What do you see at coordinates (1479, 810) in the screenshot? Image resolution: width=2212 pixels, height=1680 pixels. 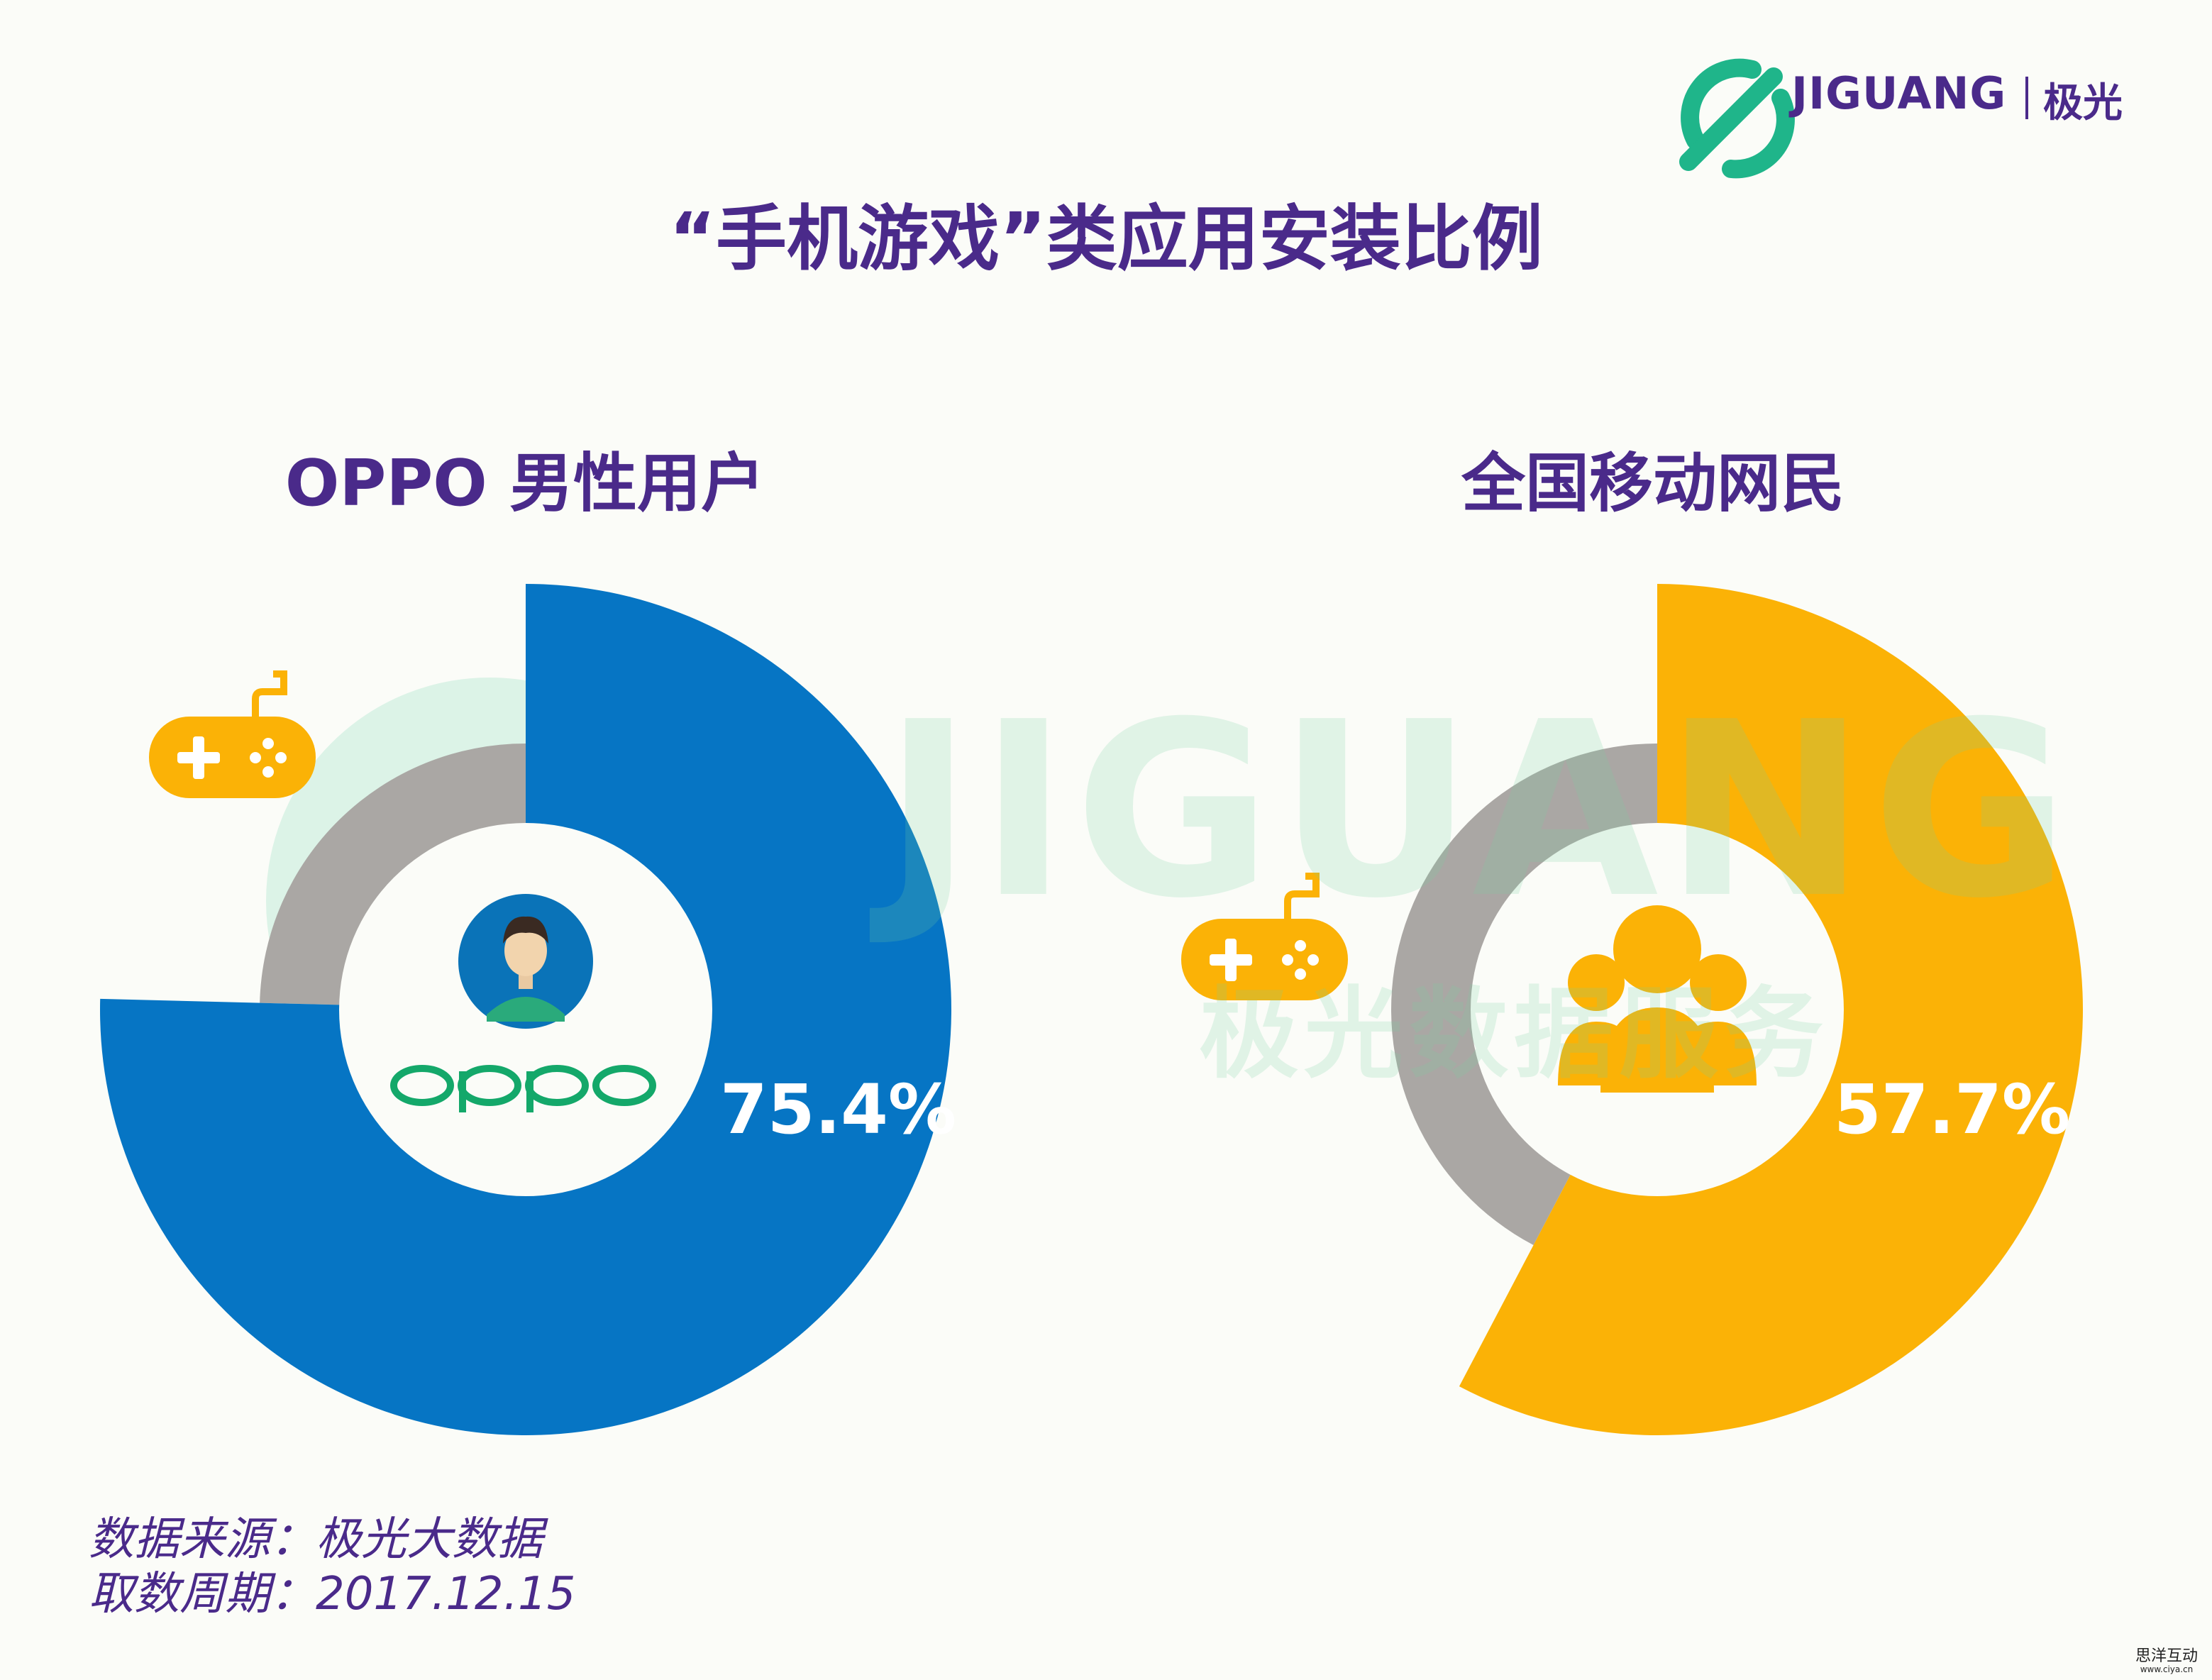 I see `watermark-main-text: JIGUANG` at bounding box center [1479, 810].